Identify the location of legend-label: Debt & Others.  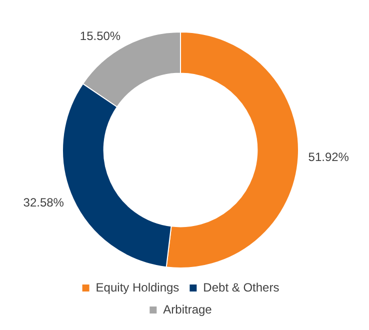
(241, 287).